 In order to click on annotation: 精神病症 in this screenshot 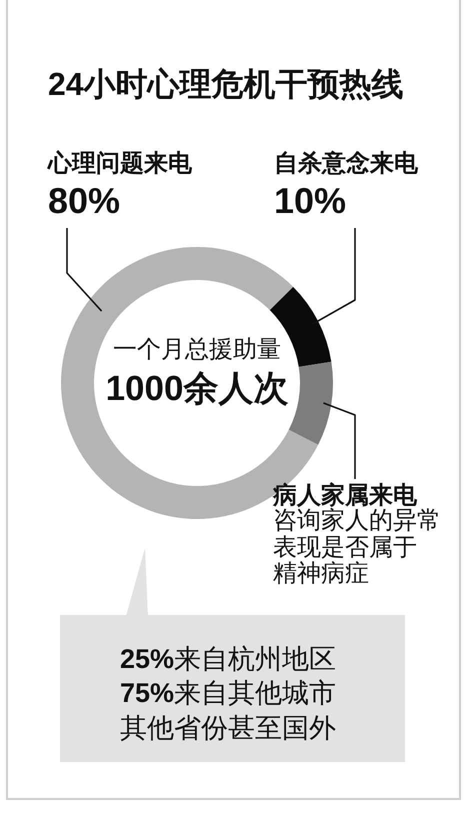, I will do `click(321, 573)`.